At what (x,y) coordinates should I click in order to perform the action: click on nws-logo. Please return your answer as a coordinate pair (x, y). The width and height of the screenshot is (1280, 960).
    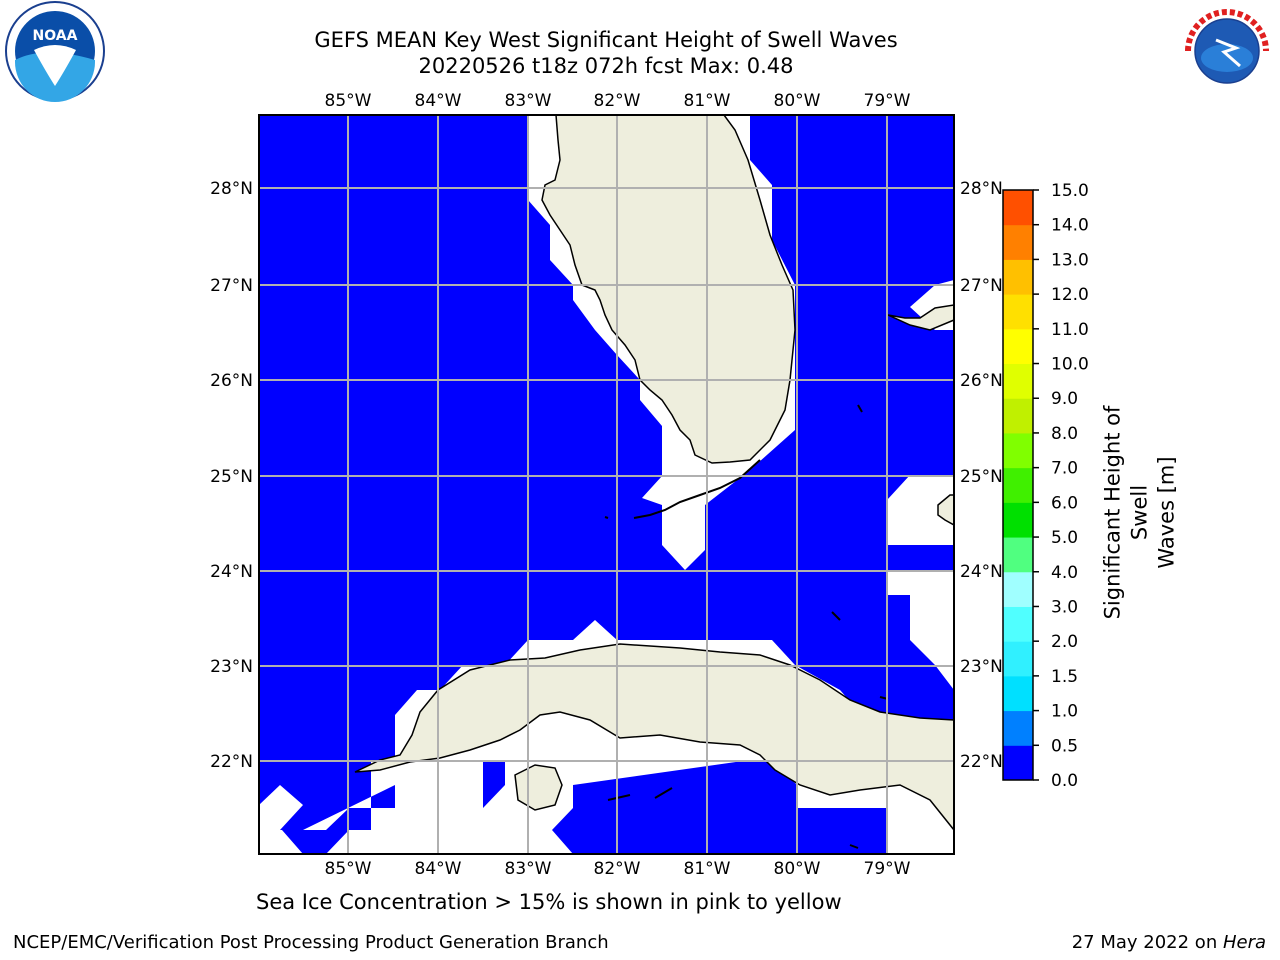
    Looking at the image, I should click on (1227, 51).